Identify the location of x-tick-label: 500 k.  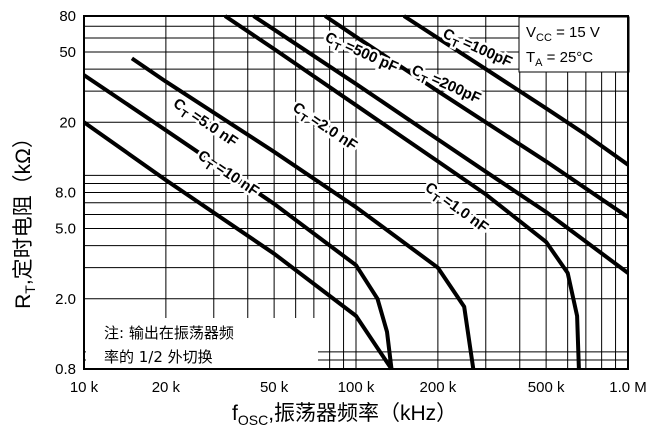
(546, 387).